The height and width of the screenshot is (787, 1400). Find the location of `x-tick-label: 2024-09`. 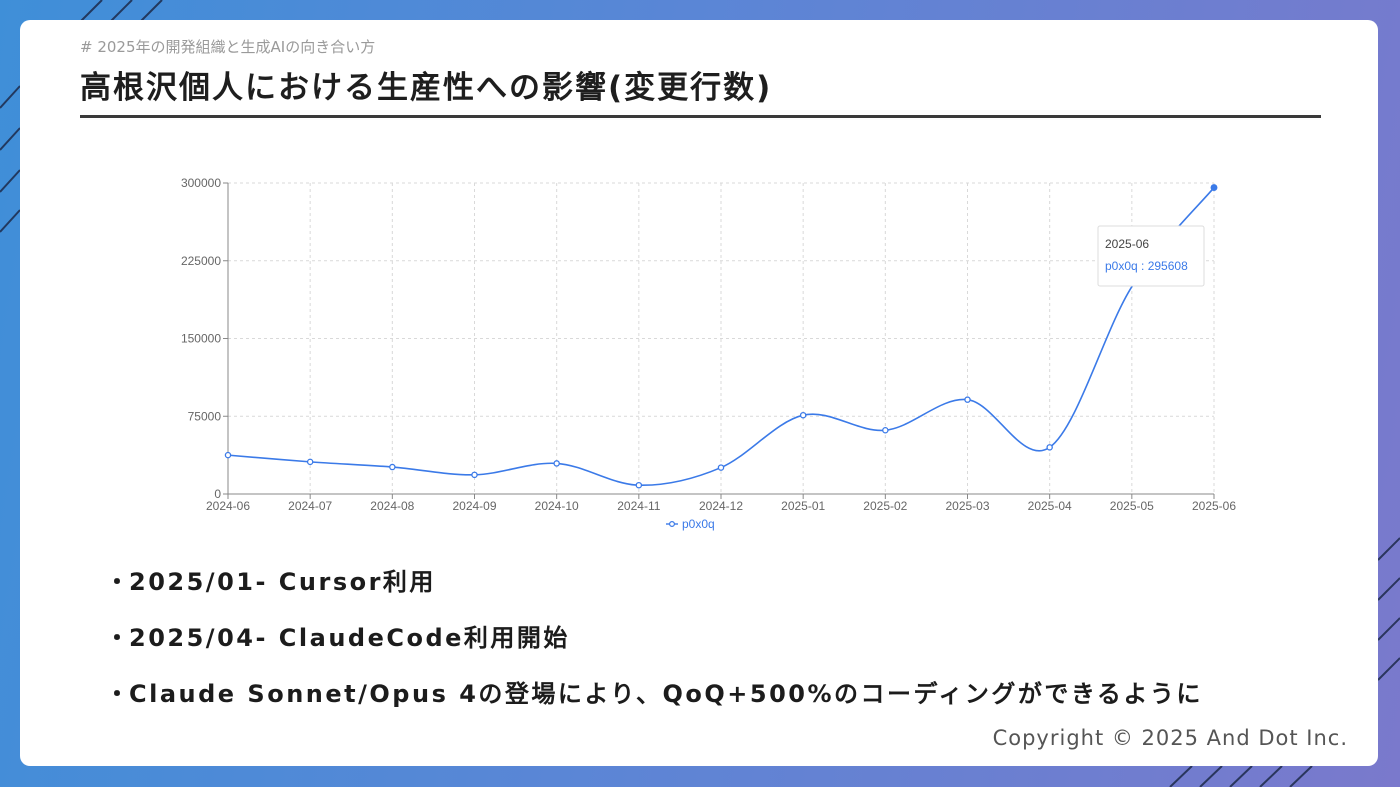

x-tick-label: 2024-09 is located at coordinates (474, 506).